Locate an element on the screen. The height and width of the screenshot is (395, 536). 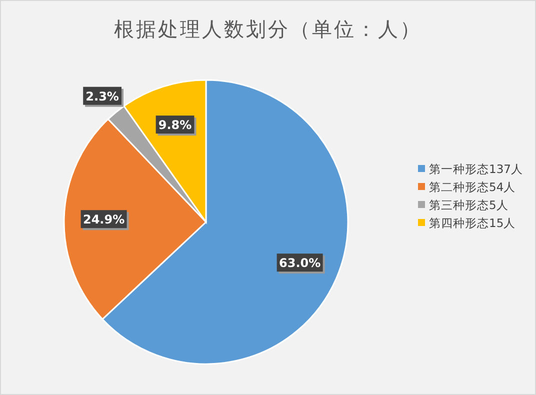
legend-label: 第二种形态54人 is located at coordinates (472, 187).